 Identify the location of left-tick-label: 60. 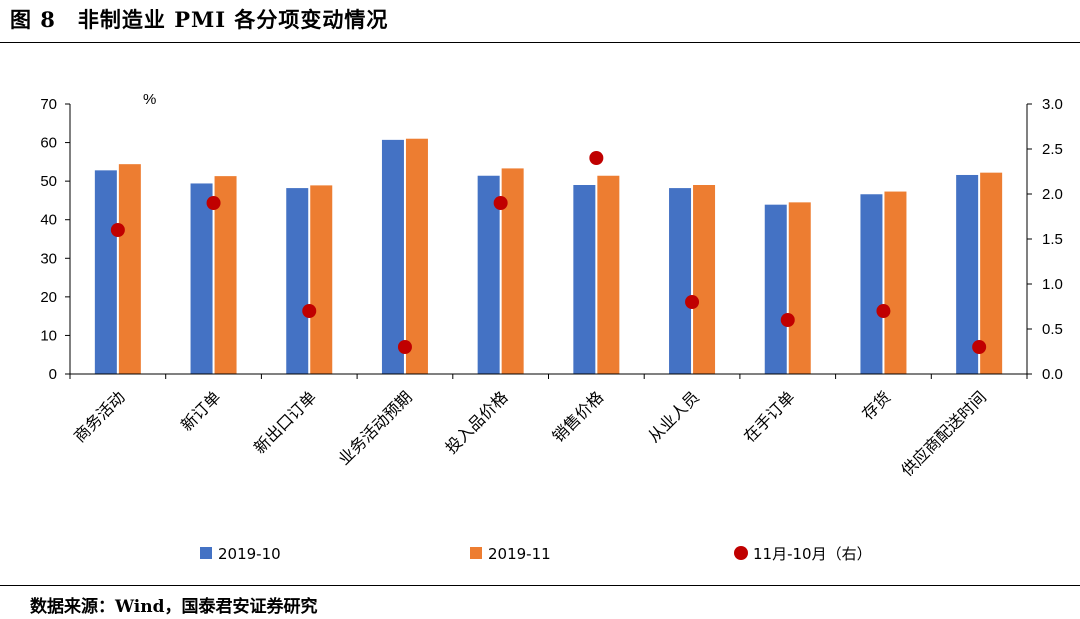
(48, 143).